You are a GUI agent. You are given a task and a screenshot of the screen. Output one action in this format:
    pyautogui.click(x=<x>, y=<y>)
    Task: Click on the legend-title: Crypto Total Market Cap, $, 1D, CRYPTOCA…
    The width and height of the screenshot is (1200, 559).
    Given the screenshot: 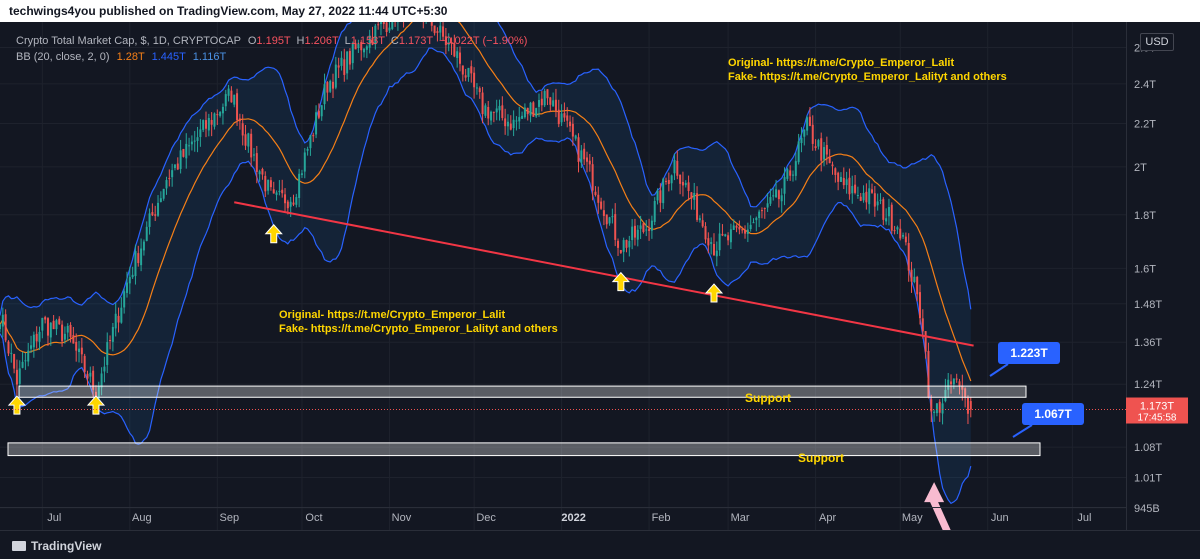 What is the action you would take?
    pyautogui.click(x=128, y=41)
    